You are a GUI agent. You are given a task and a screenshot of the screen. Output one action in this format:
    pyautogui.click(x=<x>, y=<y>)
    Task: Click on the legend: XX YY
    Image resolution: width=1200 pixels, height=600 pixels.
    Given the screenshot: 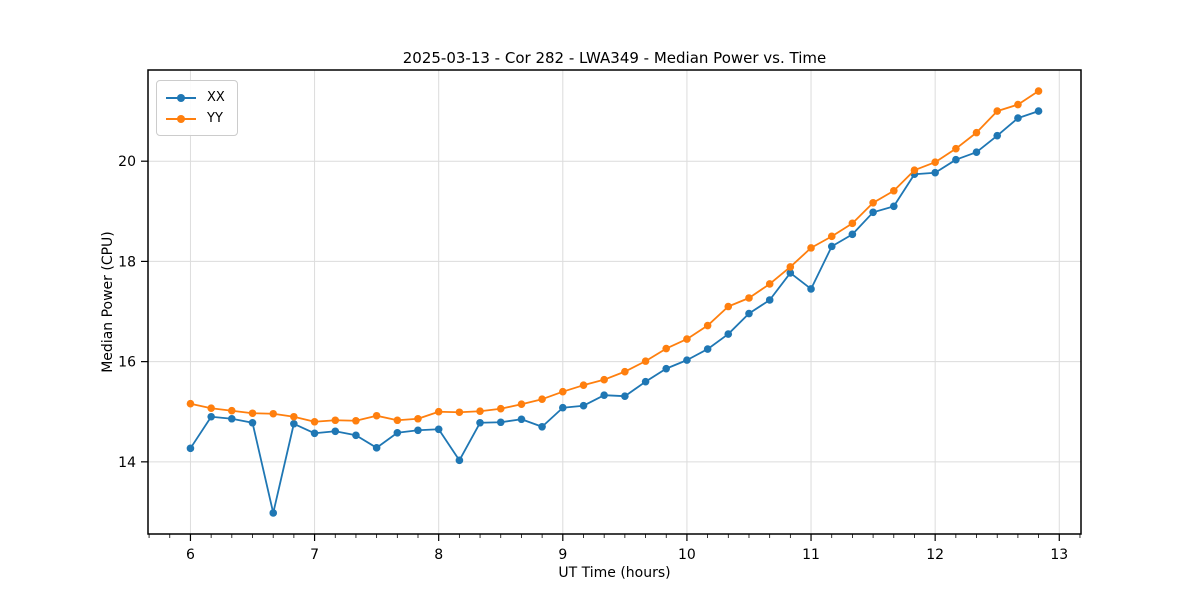 What is the action you would take?
    pyautogui.click(x=197, y=108)
    